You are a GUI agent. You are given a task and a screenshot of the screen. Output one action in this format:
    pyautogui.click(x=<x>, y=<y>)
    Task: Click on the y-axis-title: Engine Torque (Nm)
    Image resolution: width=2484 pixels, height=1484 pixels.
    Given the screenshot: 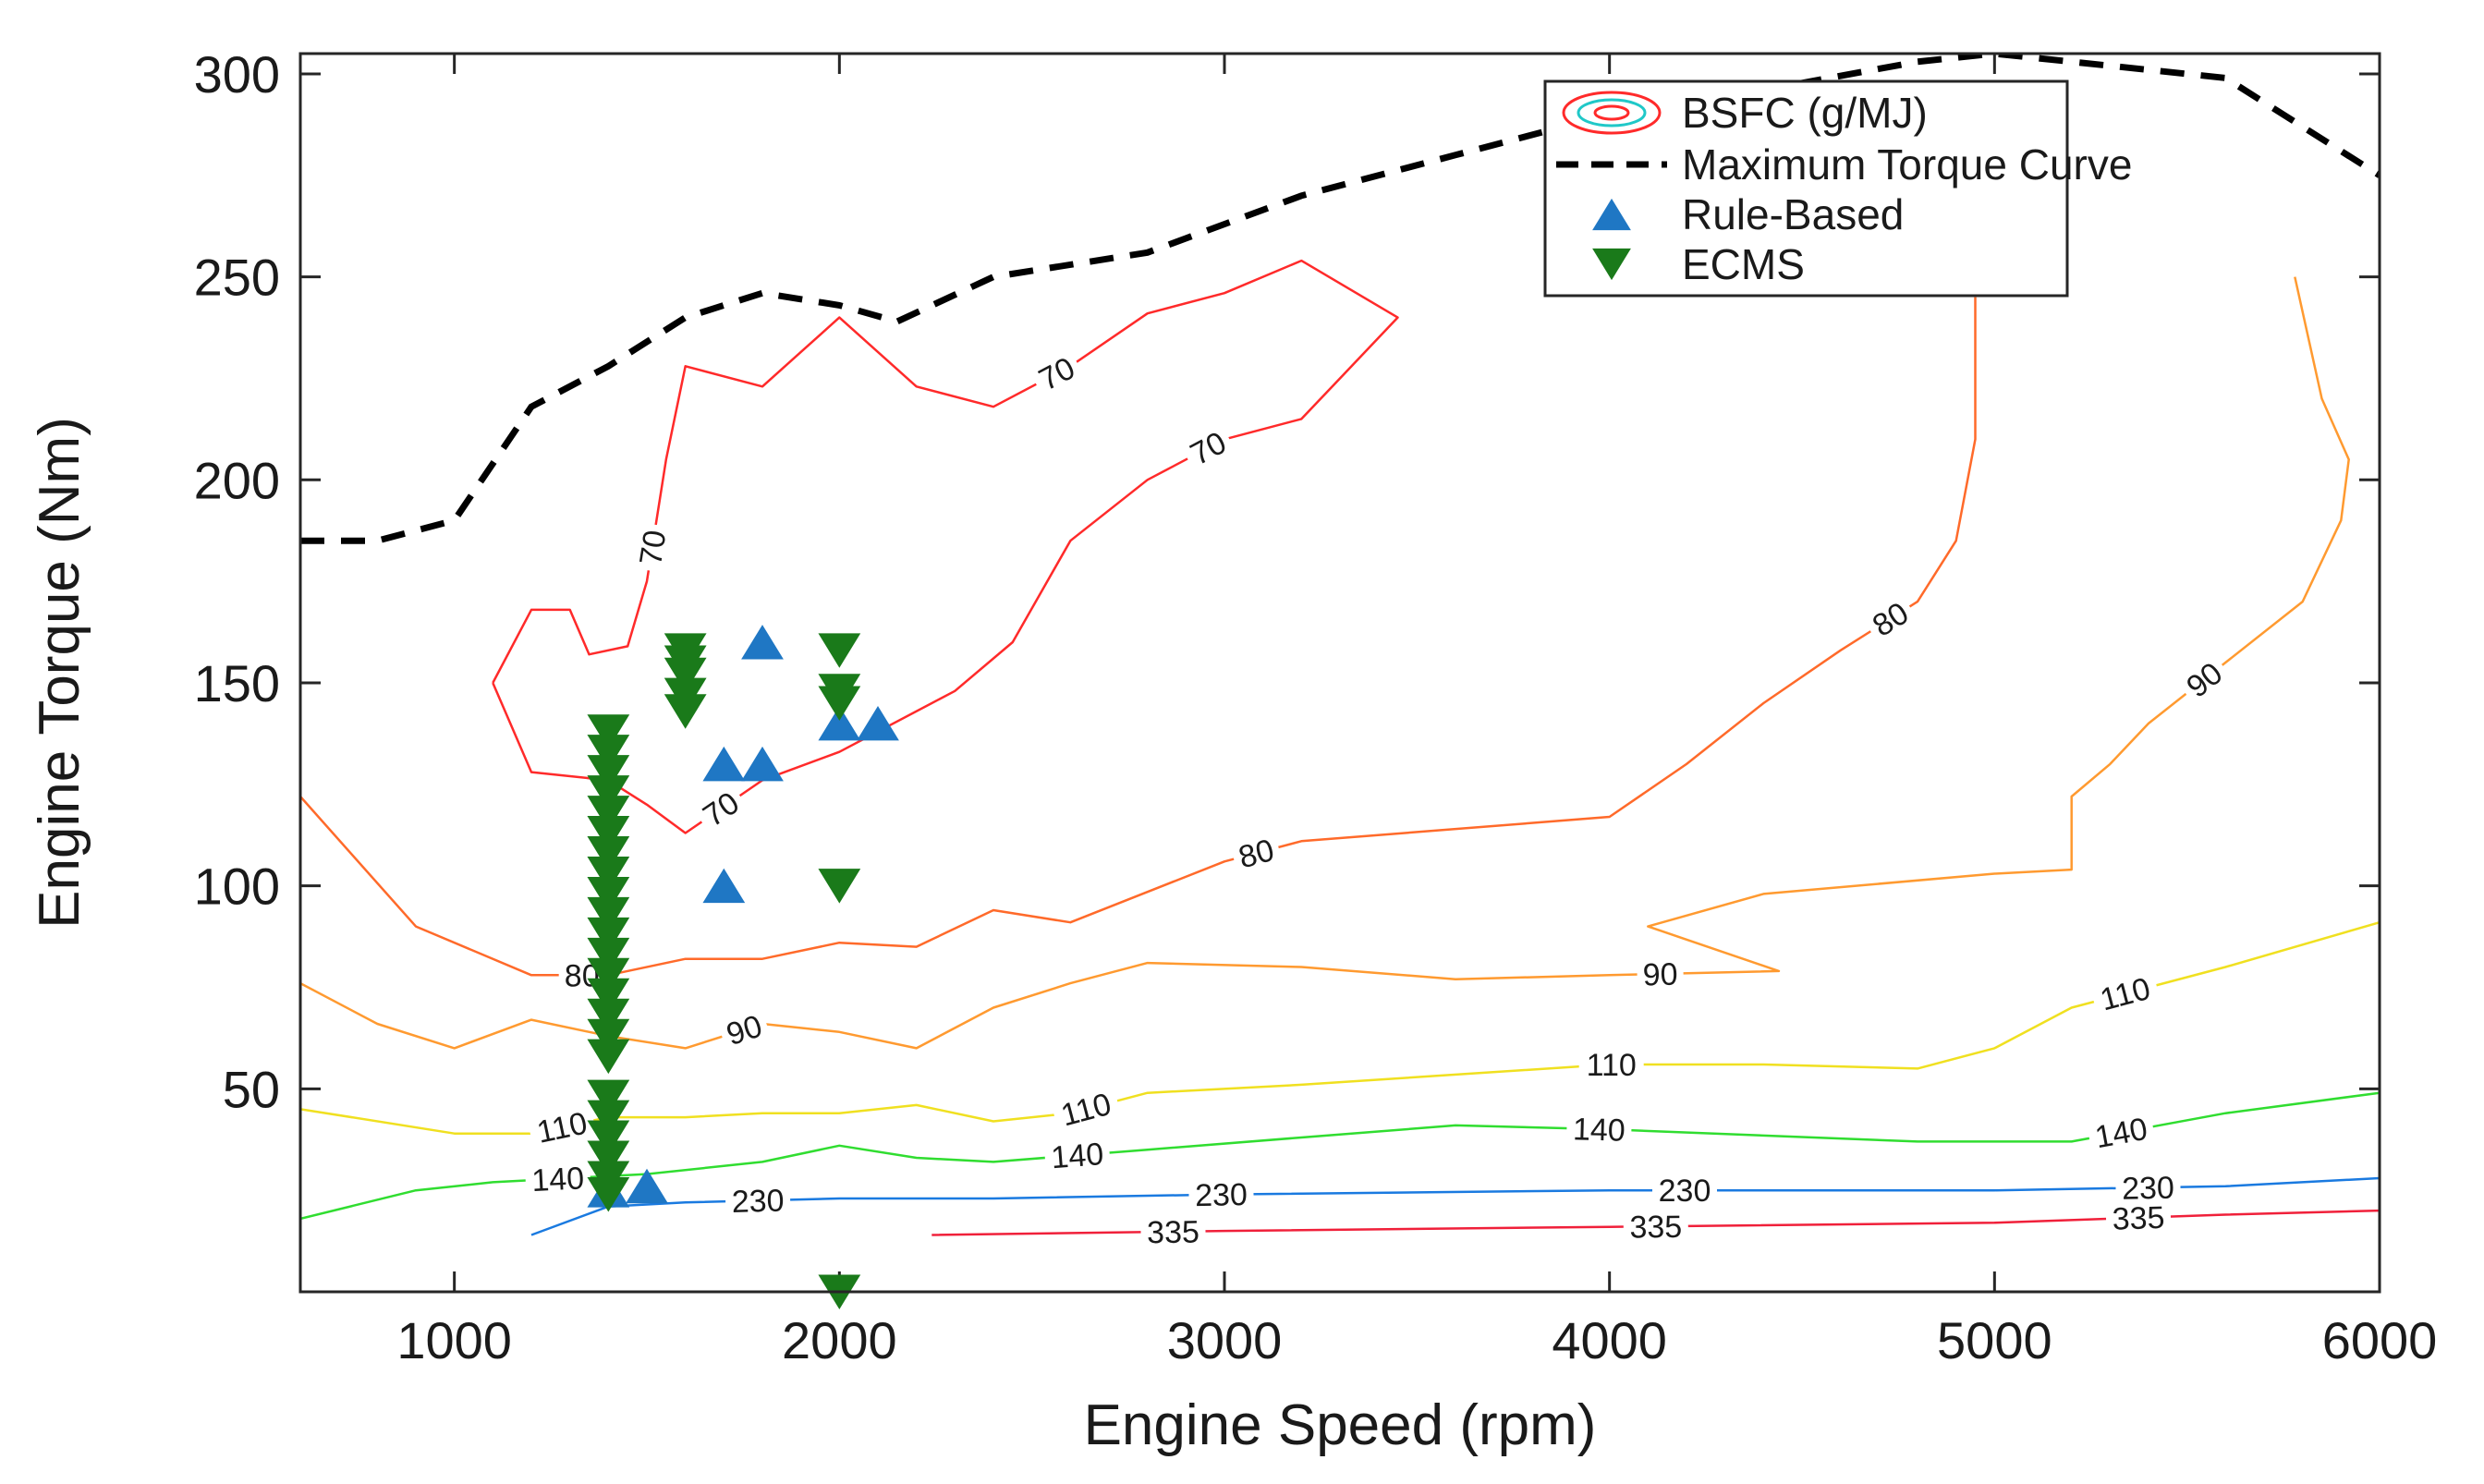 What is the action you would take?
    pyautogui.click(x=60, y=673)
    